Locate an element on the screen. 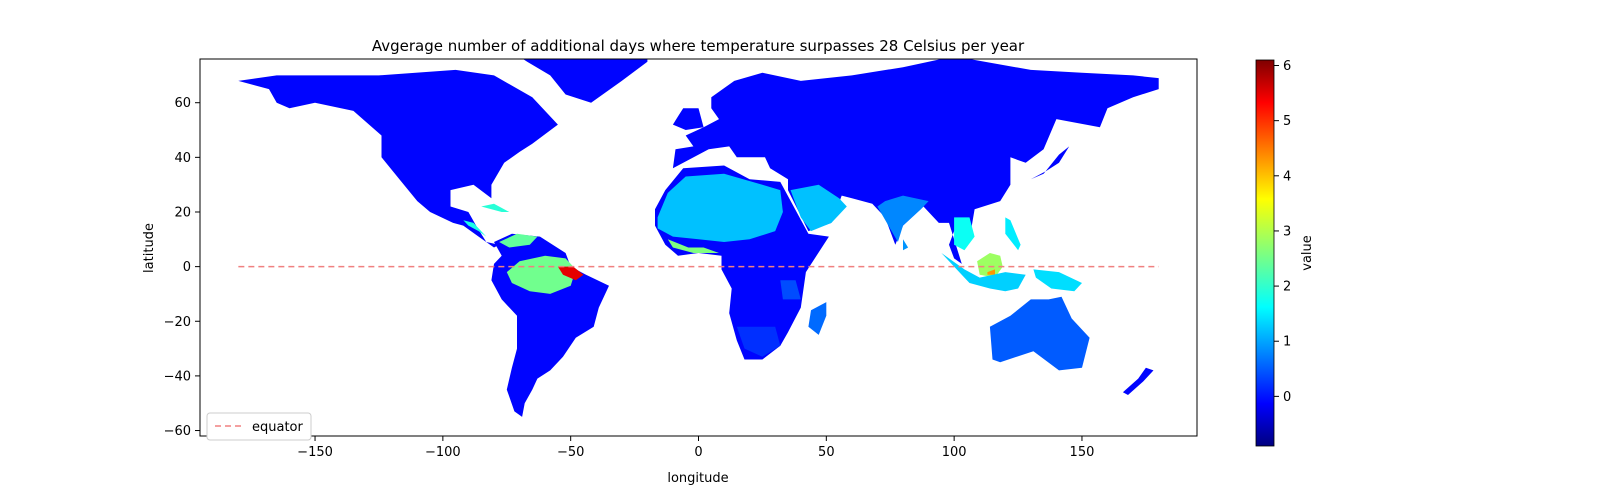 The image size is (1600, 500). region-arabia is located at coordinates (818, 208).